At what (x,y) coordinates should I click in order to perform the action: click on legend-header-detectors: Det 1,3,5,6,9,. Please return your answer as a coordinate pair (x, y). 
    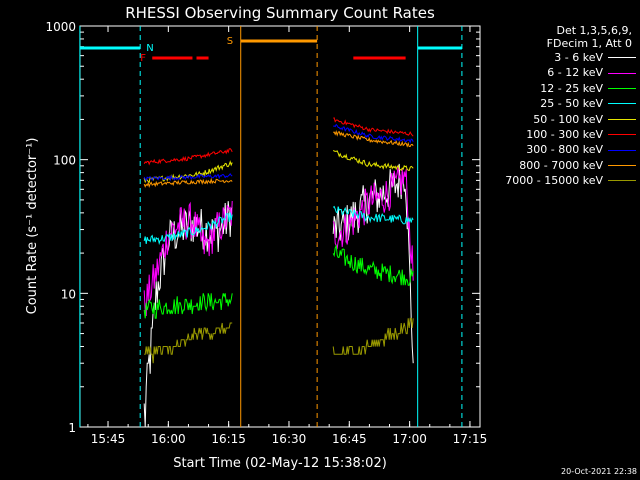
    Looking at the image, I should click on (594, 30).